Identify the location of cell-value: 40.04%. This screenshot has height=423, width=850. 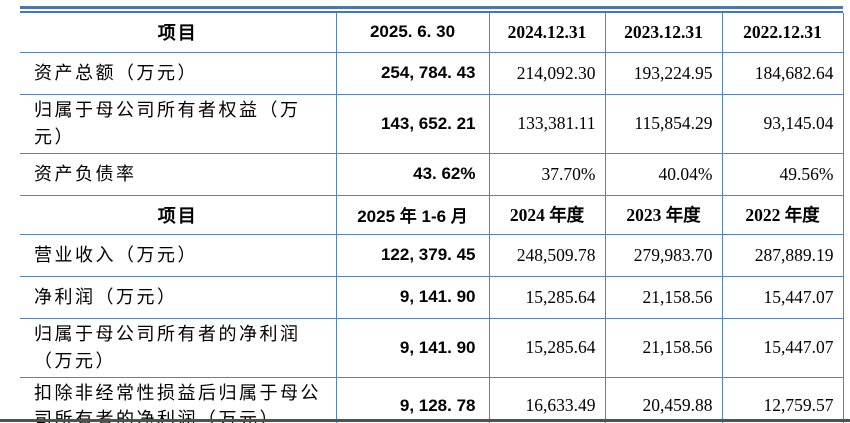
(663, 174).